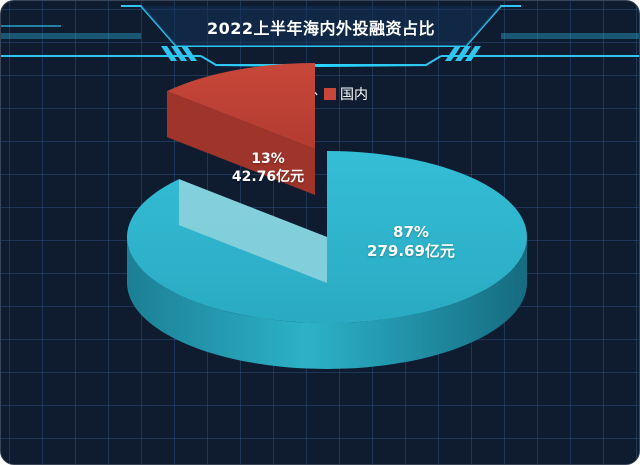 Image resolution: width=640 pixels, height=465 pixels. What do you see at coordinates (252, 231) in the screenshot?
I see `slice-wall-overseas` at bounding box center [252, 231].